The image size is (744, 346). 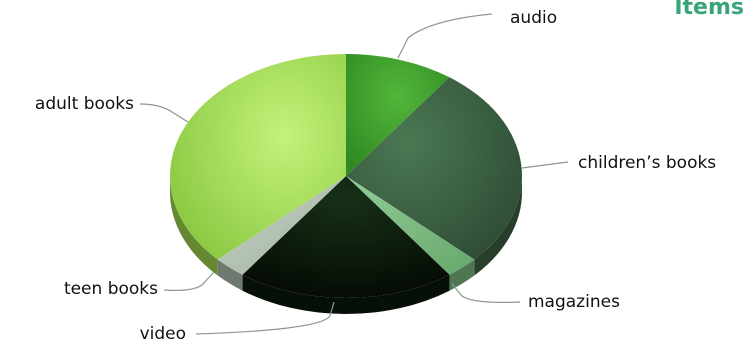 What do you see at coordinates (545, 165) in the screenshot?
I see `leader-childrens-books` at bounding box center [545, 165].